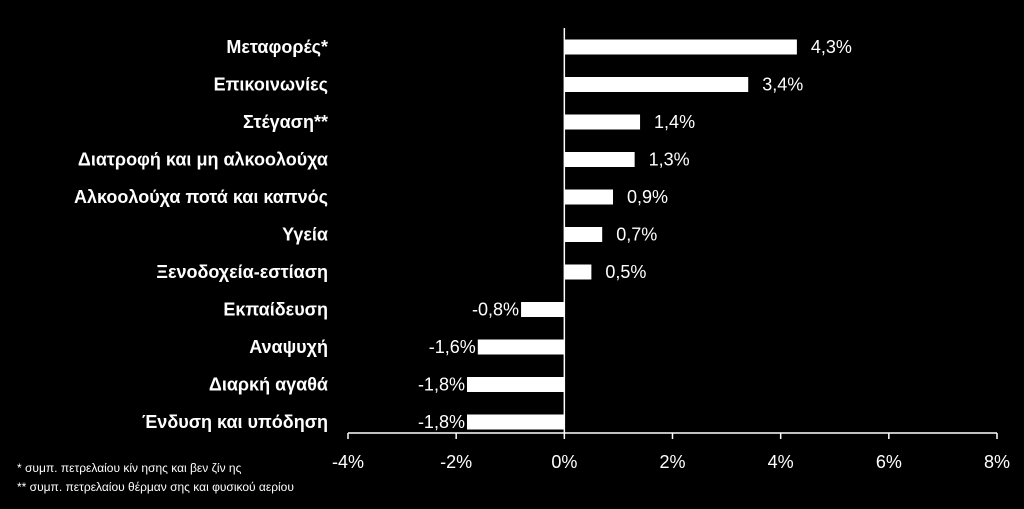 The image size is (1024, 509). Describe the element at coordinates (782, 85) in the screenshot. I see `data-label: 3,4%` at that location.